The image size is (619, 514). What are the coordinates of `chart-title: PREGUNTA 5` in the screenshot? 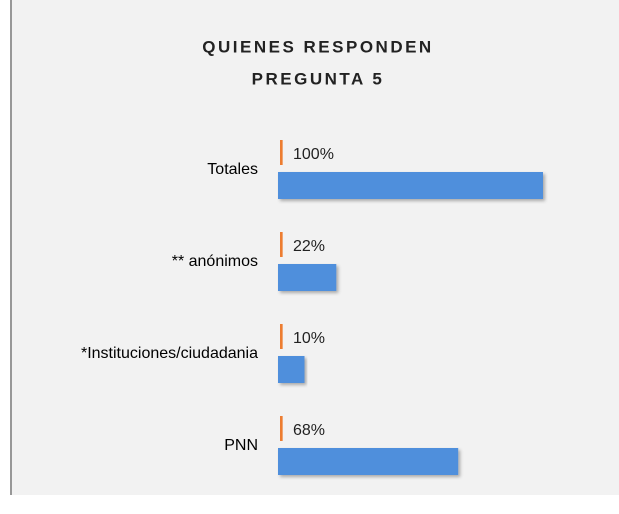 It's located at (318, 78).